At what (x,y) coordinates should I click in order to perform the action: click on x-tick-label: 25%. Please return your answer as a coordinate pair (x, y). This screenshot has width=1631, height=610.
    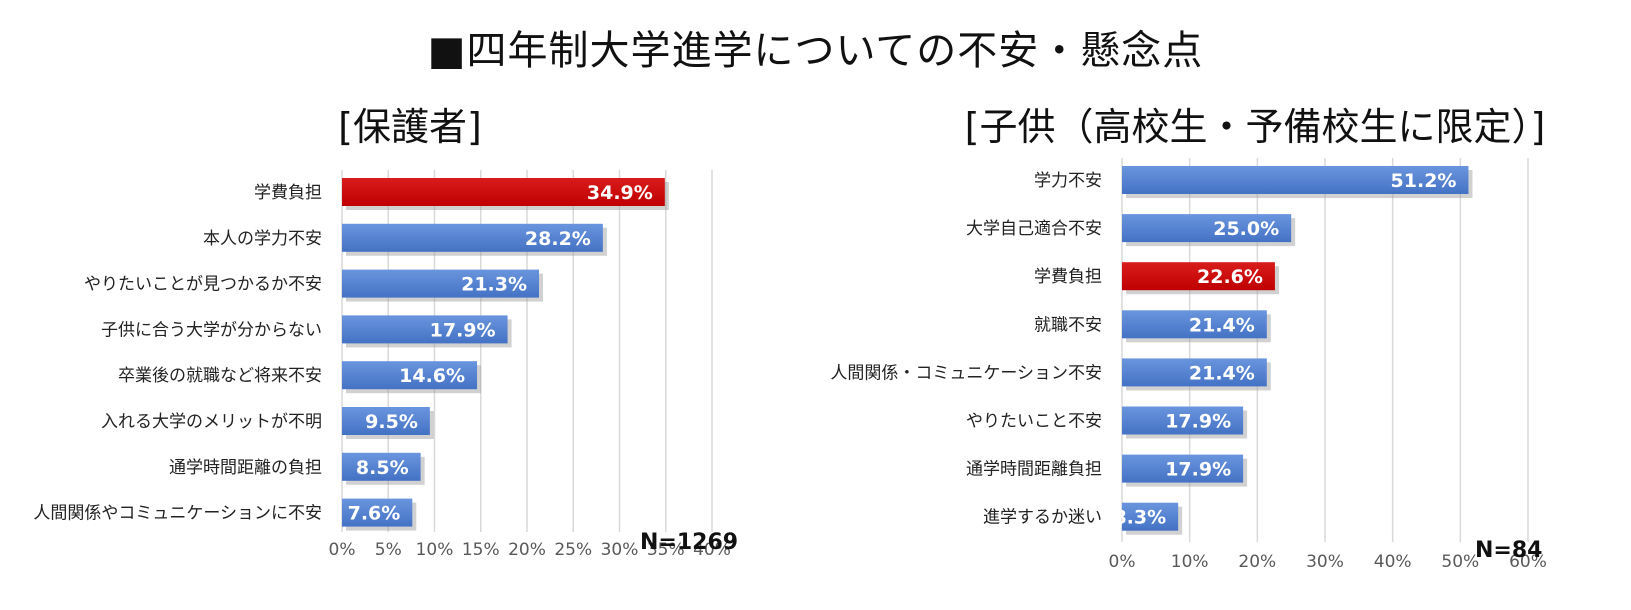
    Looking at the image, I should click on (573, 550).